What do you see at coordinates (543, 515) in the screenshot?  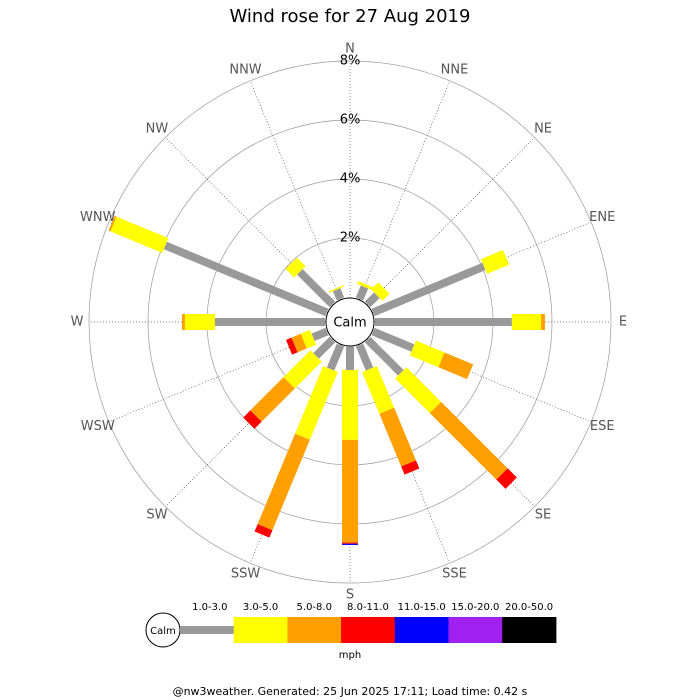 I see `direction-label: SE` at bounding box center [543, 515].